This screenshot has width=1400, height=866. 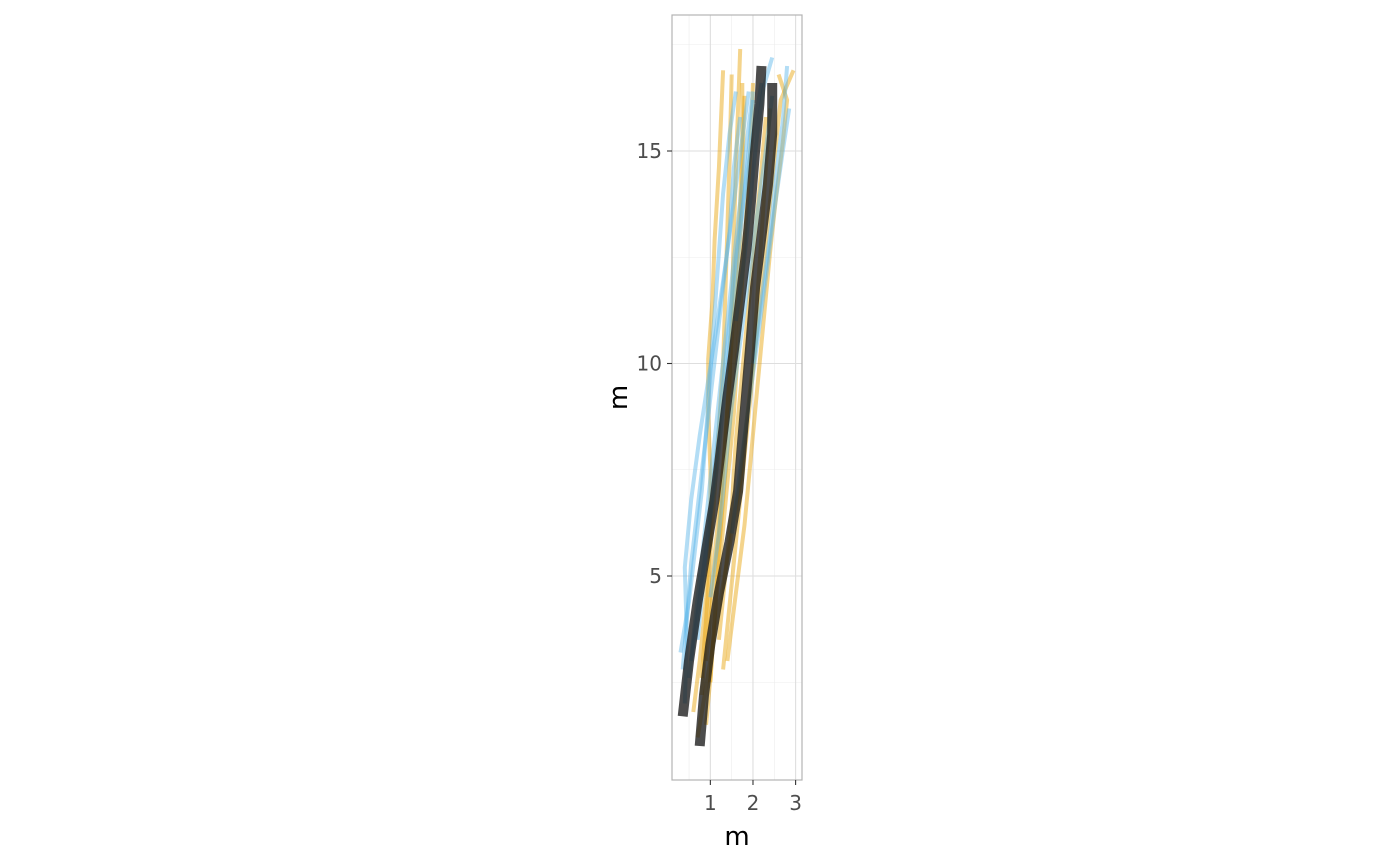 What do you see at coordinates (736, 837) in the screenshot?
I see `x-axis-title: m` at bounding box center [736, 837].